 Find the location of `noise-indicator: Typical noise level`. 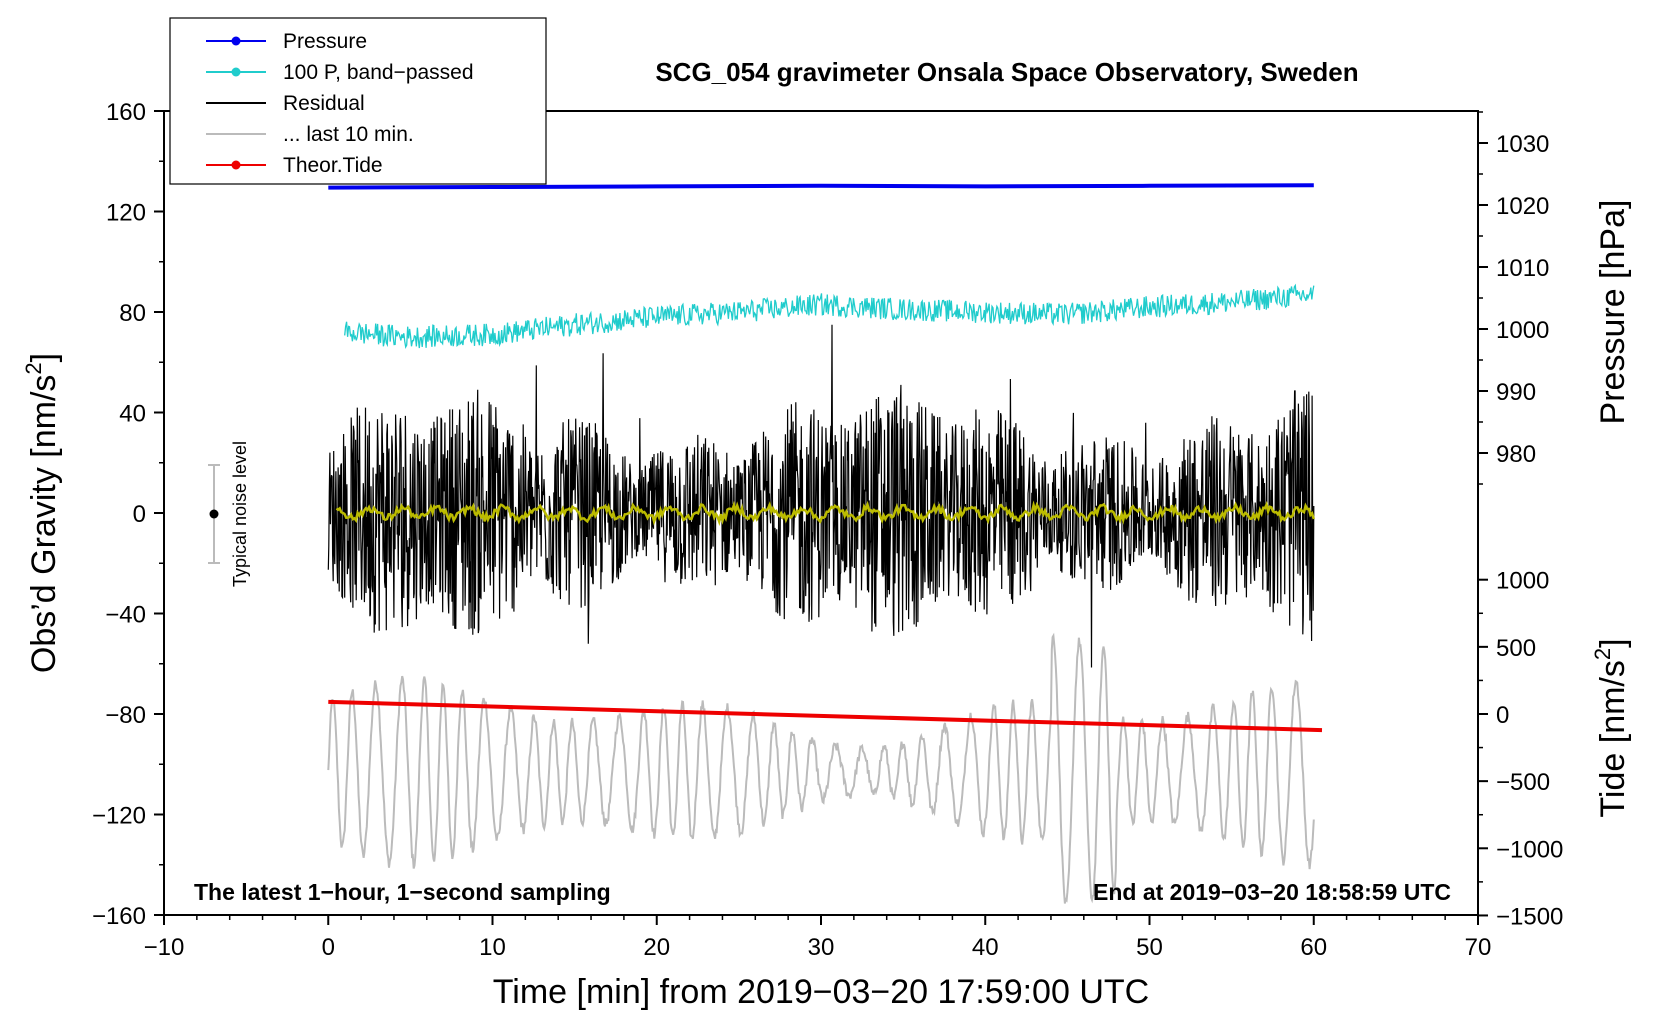

noise-indicator: Typical noise level is located at coordinates (229, 514).